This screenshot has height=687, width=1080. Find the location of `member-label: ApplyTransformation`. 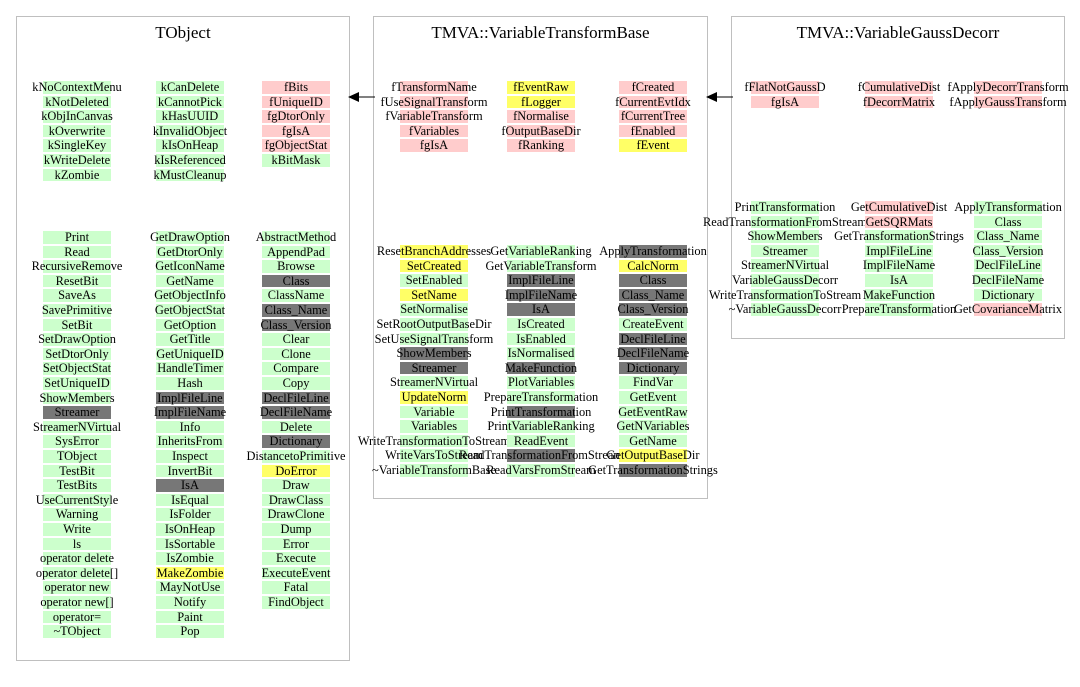

member-label: ApplyTransformation is located at coordinates (653, 251).